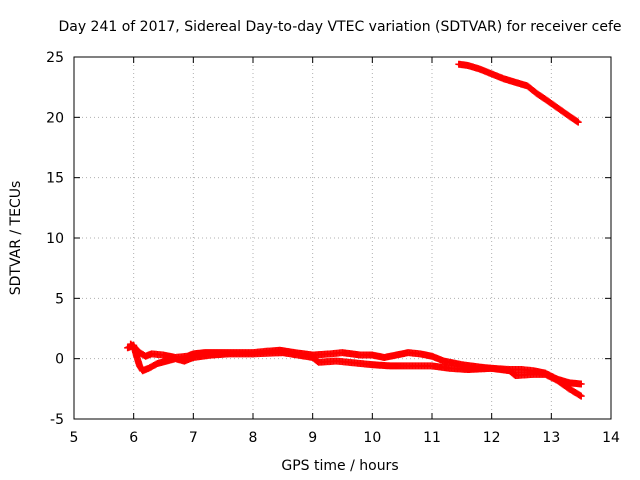 The width and height of the screenshot is (640, 480). What do you see at coordinates (16, 238) in the screenshot?
I see `y-axis-label: SDTVAR / TECUs` at bounding box center [16, 238].